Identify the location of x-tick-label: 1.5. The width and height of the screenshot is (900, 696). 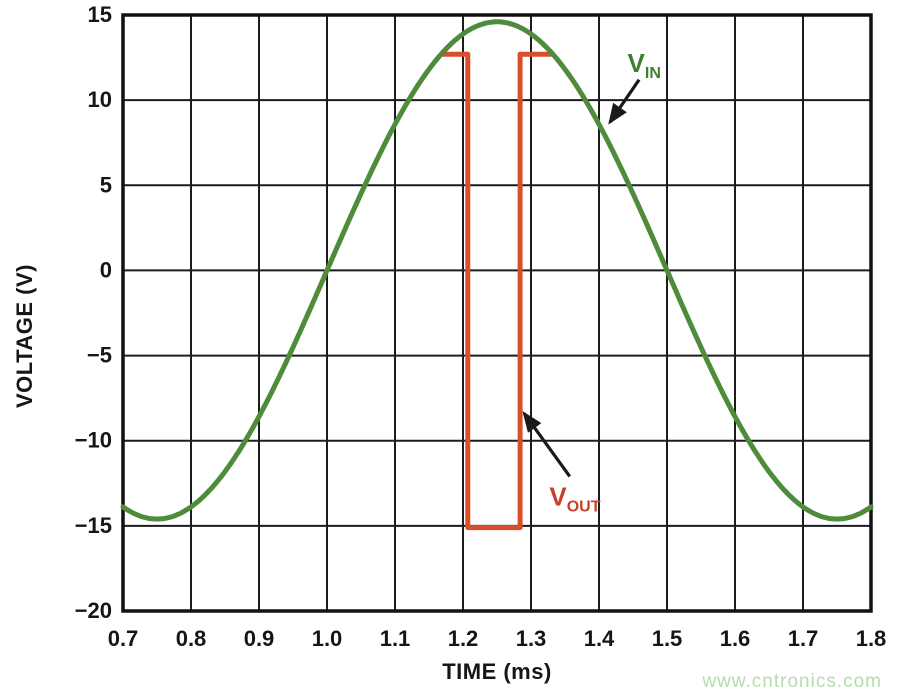
(667, 638).